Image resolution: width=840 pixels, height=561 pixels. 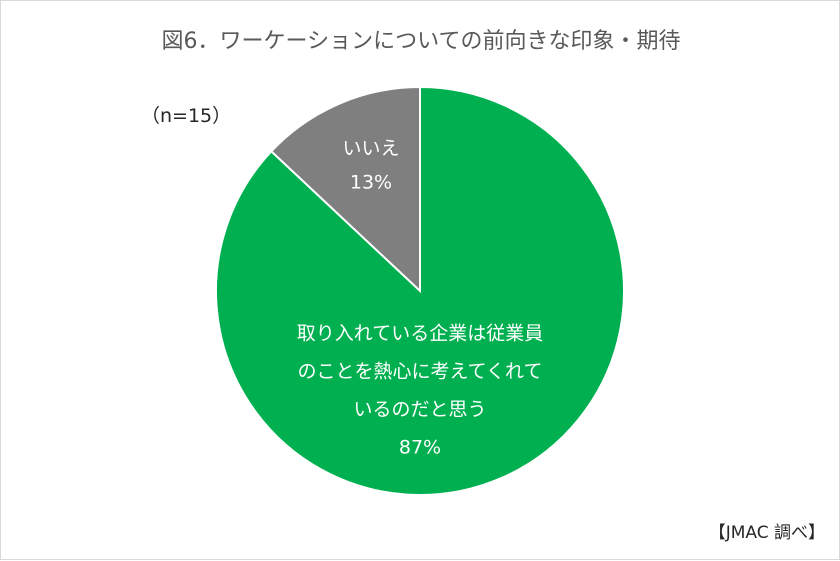 I want to click on slice-2-label-line: いるのだと思う, so click(x=419, y=410).